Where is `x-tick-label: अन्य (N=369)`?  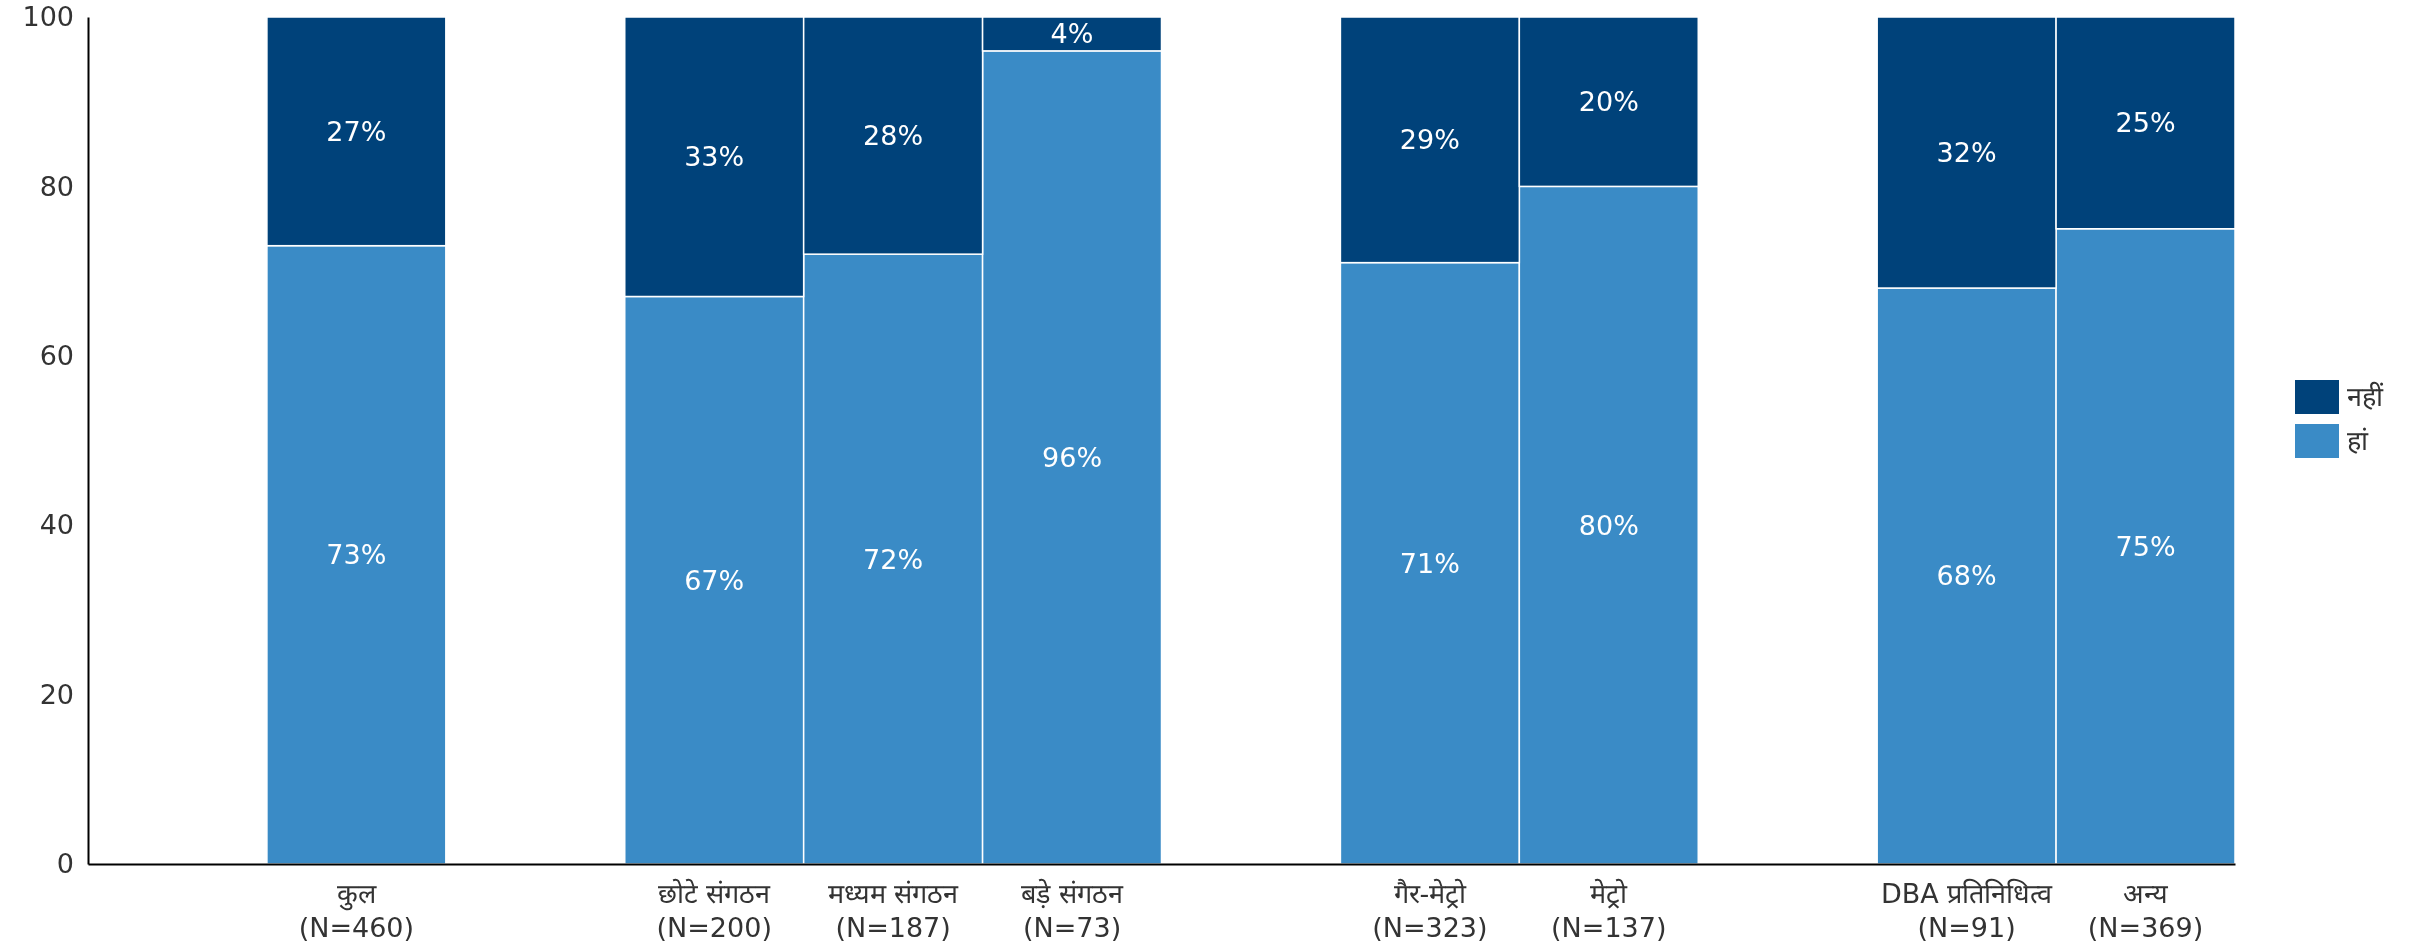 x-tick-label: अन्य (N=369) is located at coordinates (2145, 911).